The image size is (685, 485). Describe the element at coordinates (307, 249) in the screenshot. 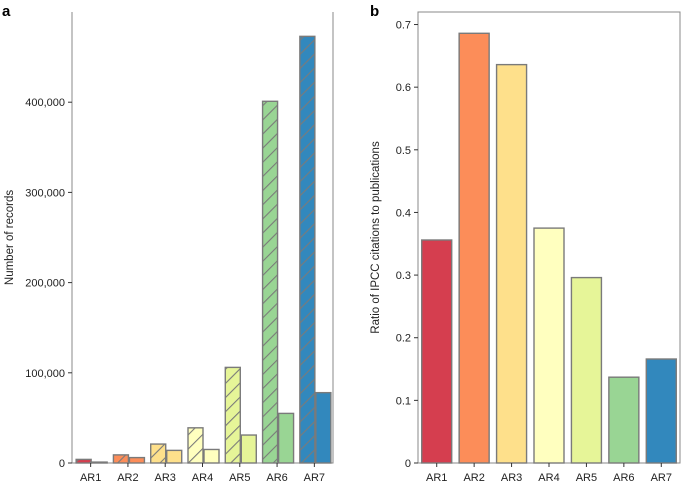

I see `bar-hatch-overlay-ar7` at that location.